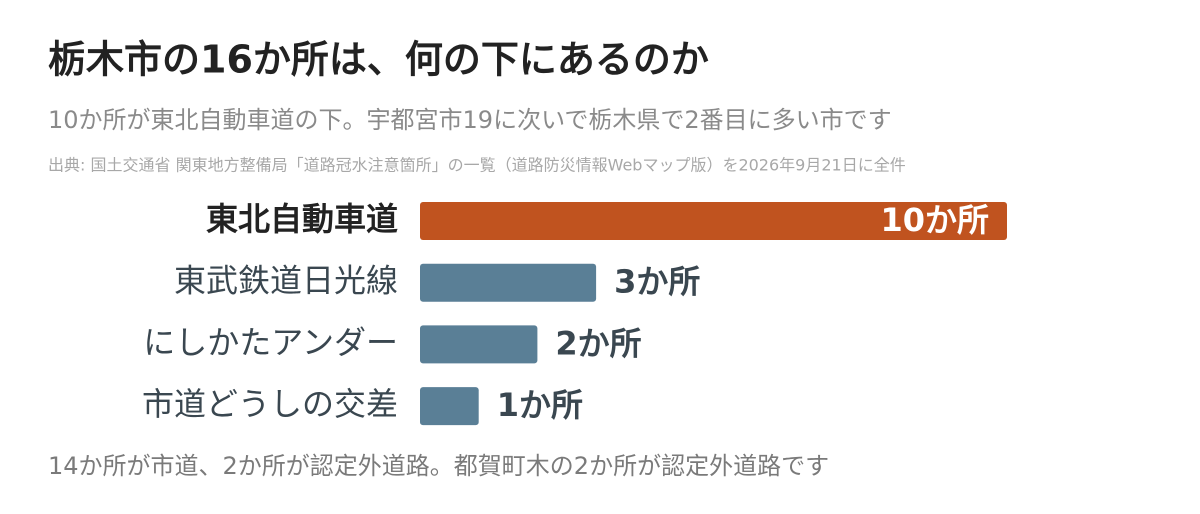 The height and width of the screenshot is (514, 1200). What do you see at coordinates (270, 404) in the screenshot?
I see `category-label: 市道どうしの交差` at bounding box center [270, 404].